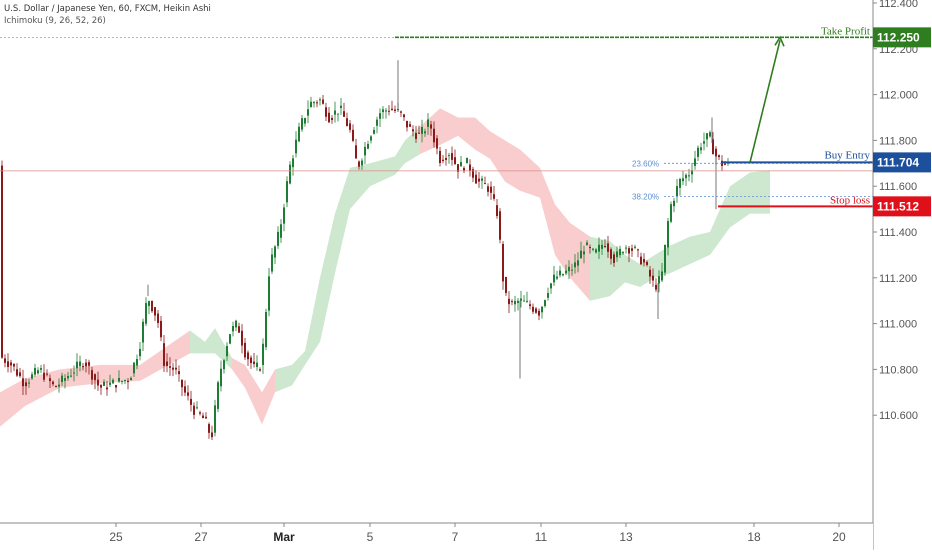  I want to click on y-tick-label: 111.600, so click(898, 187).